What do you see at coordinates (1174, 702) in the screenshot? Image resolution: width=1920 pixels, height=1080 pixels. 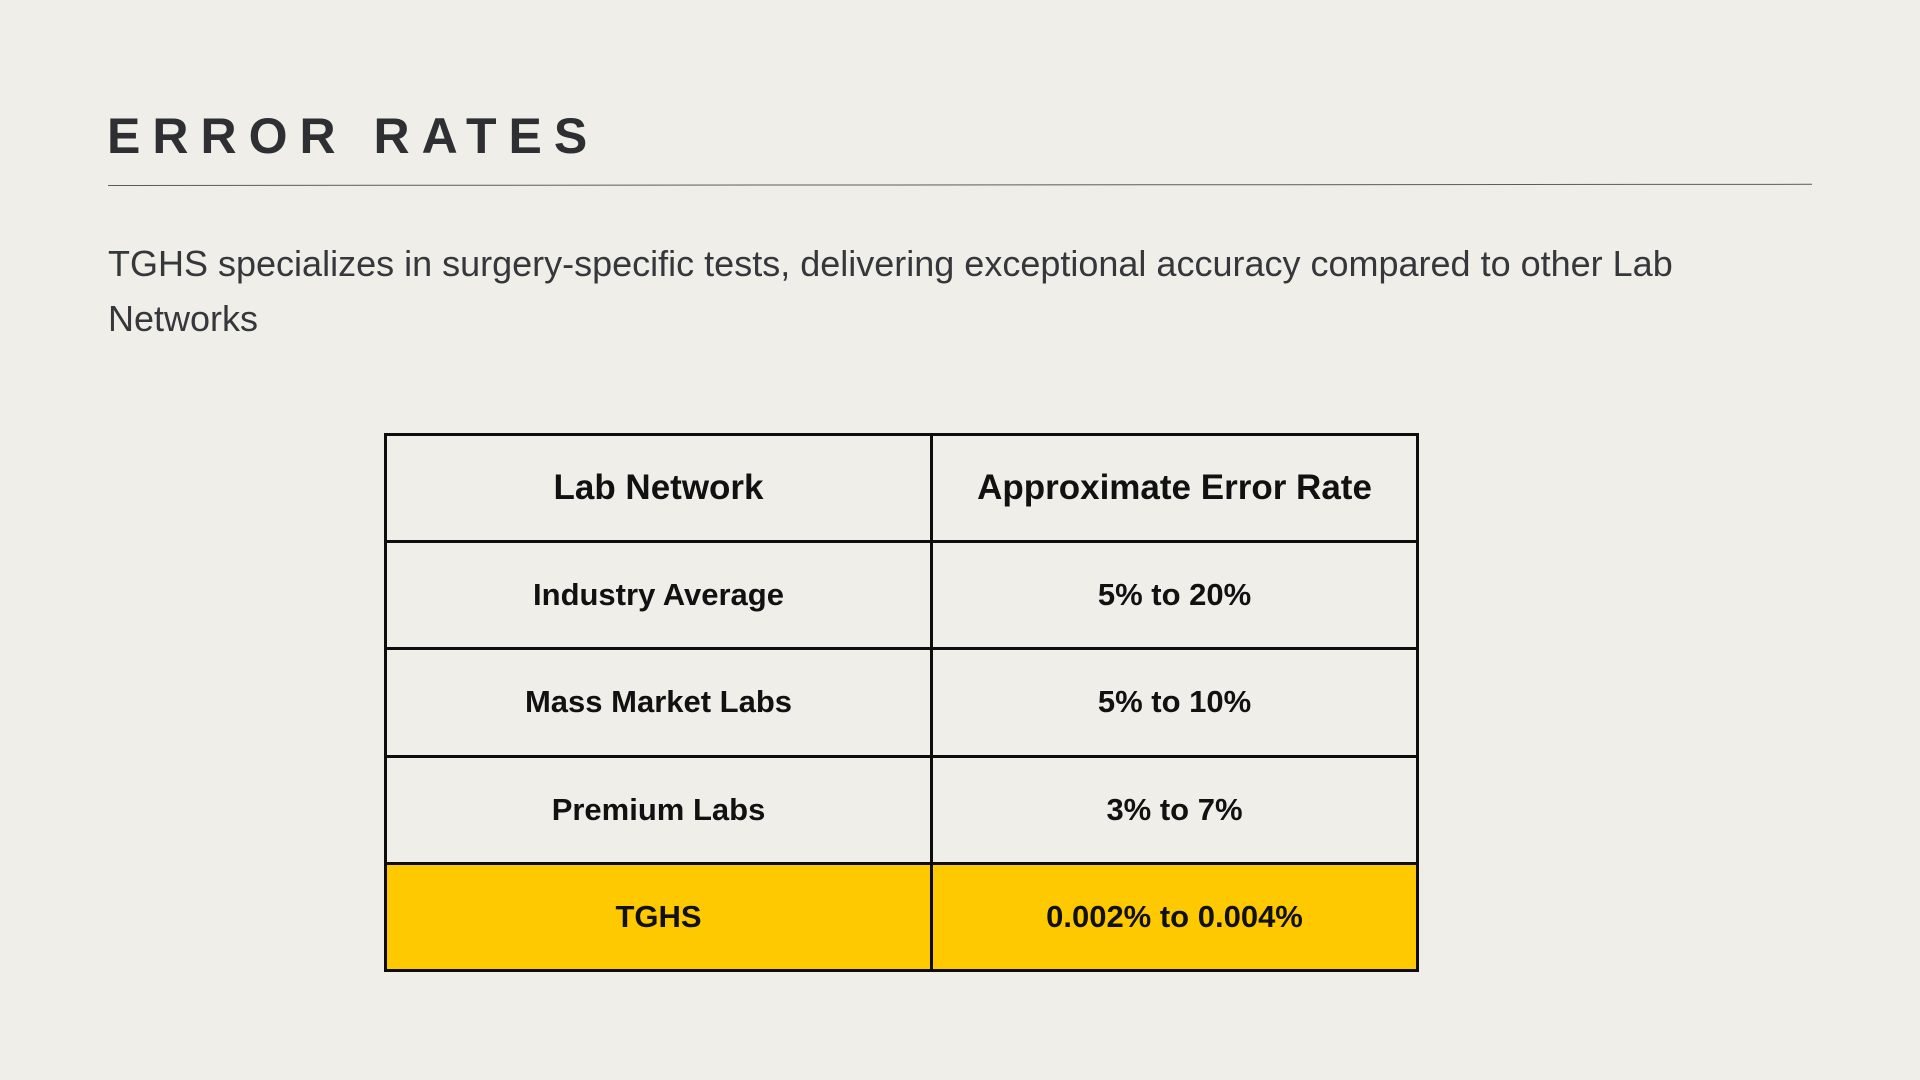 I see `cell-error-rate: 5% to 10%` at bounding box center [1174, 702].